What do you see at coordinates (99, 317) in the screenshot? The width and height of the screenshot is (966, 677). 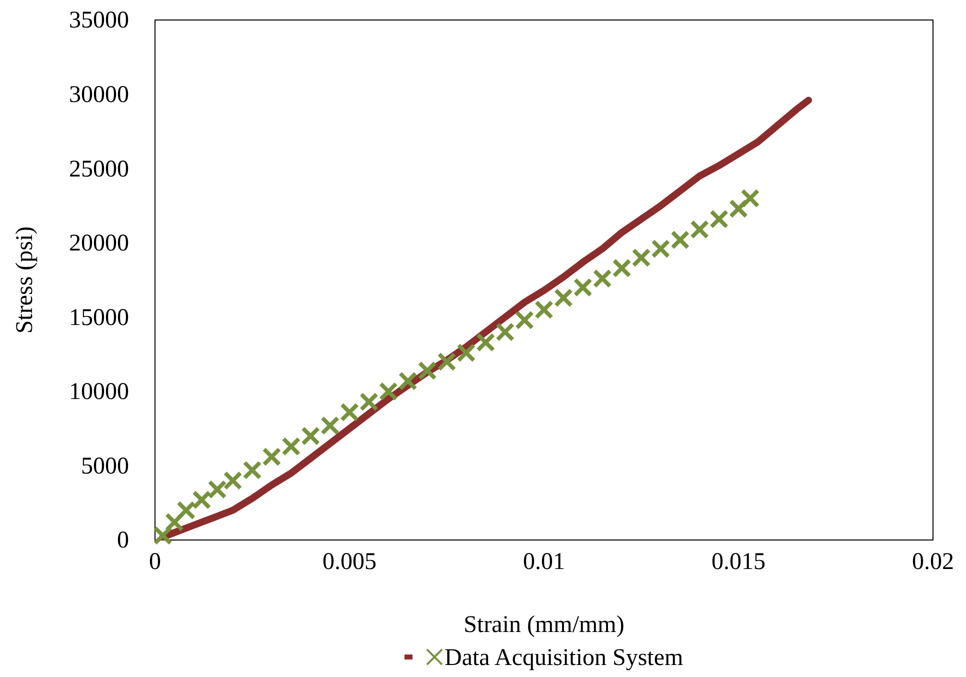 I see `y-tick-label: 15000` at bounding box center [99, 317].